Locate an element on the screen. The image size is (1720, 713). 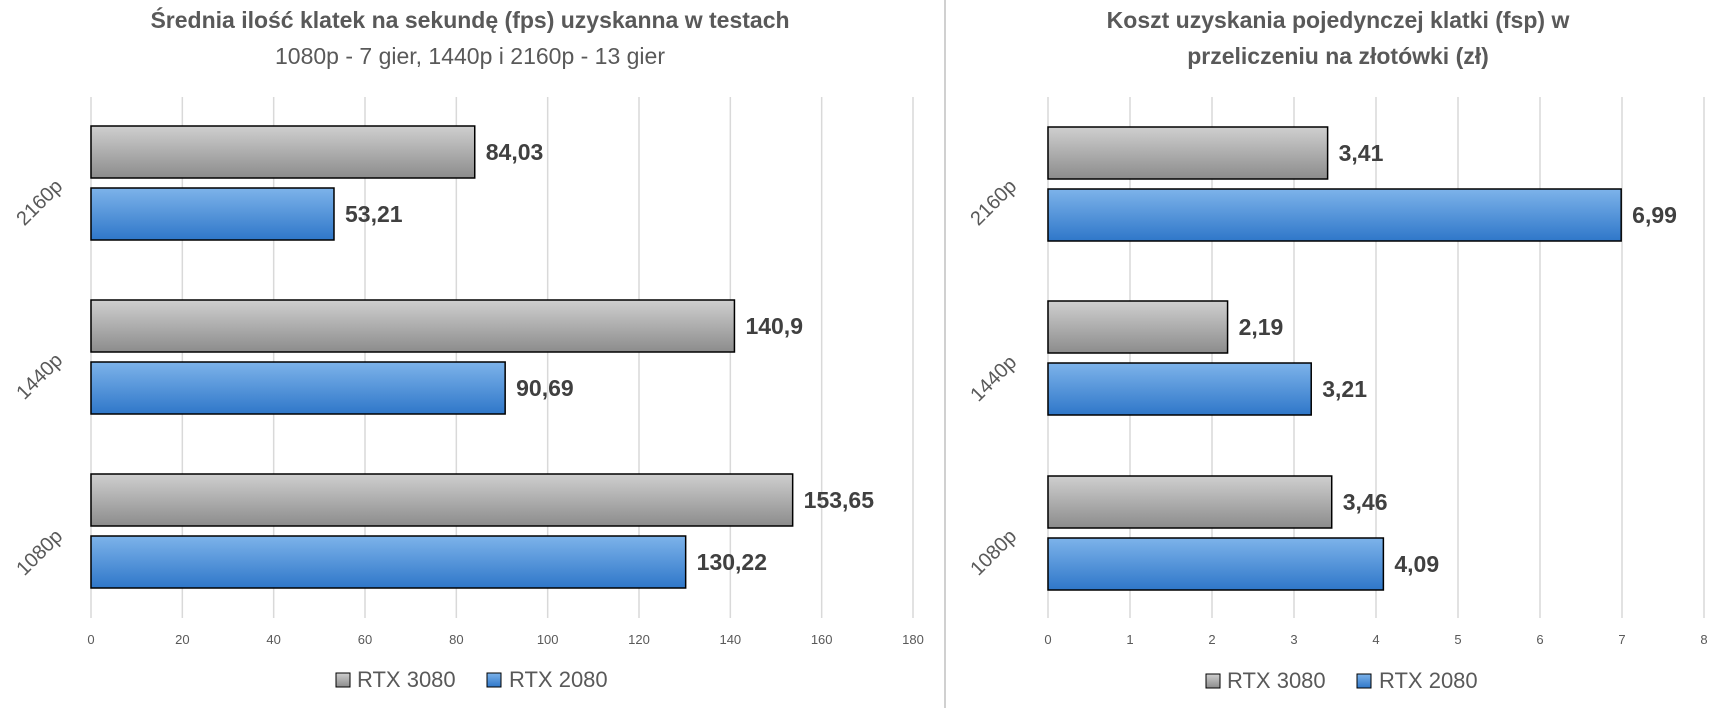
fps-x-tick-label: 160 is located at coordinates (822, 639).